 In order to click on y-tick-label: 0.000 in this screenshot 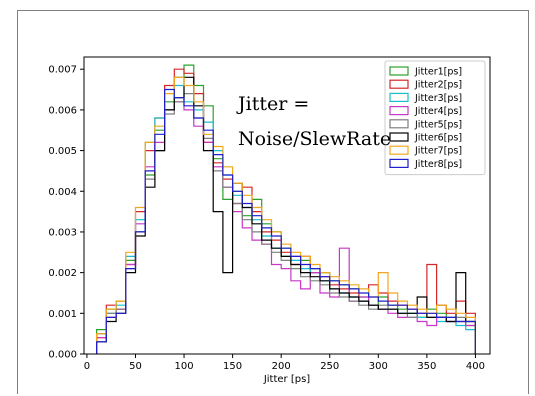, I will do `click(62, 355)`.